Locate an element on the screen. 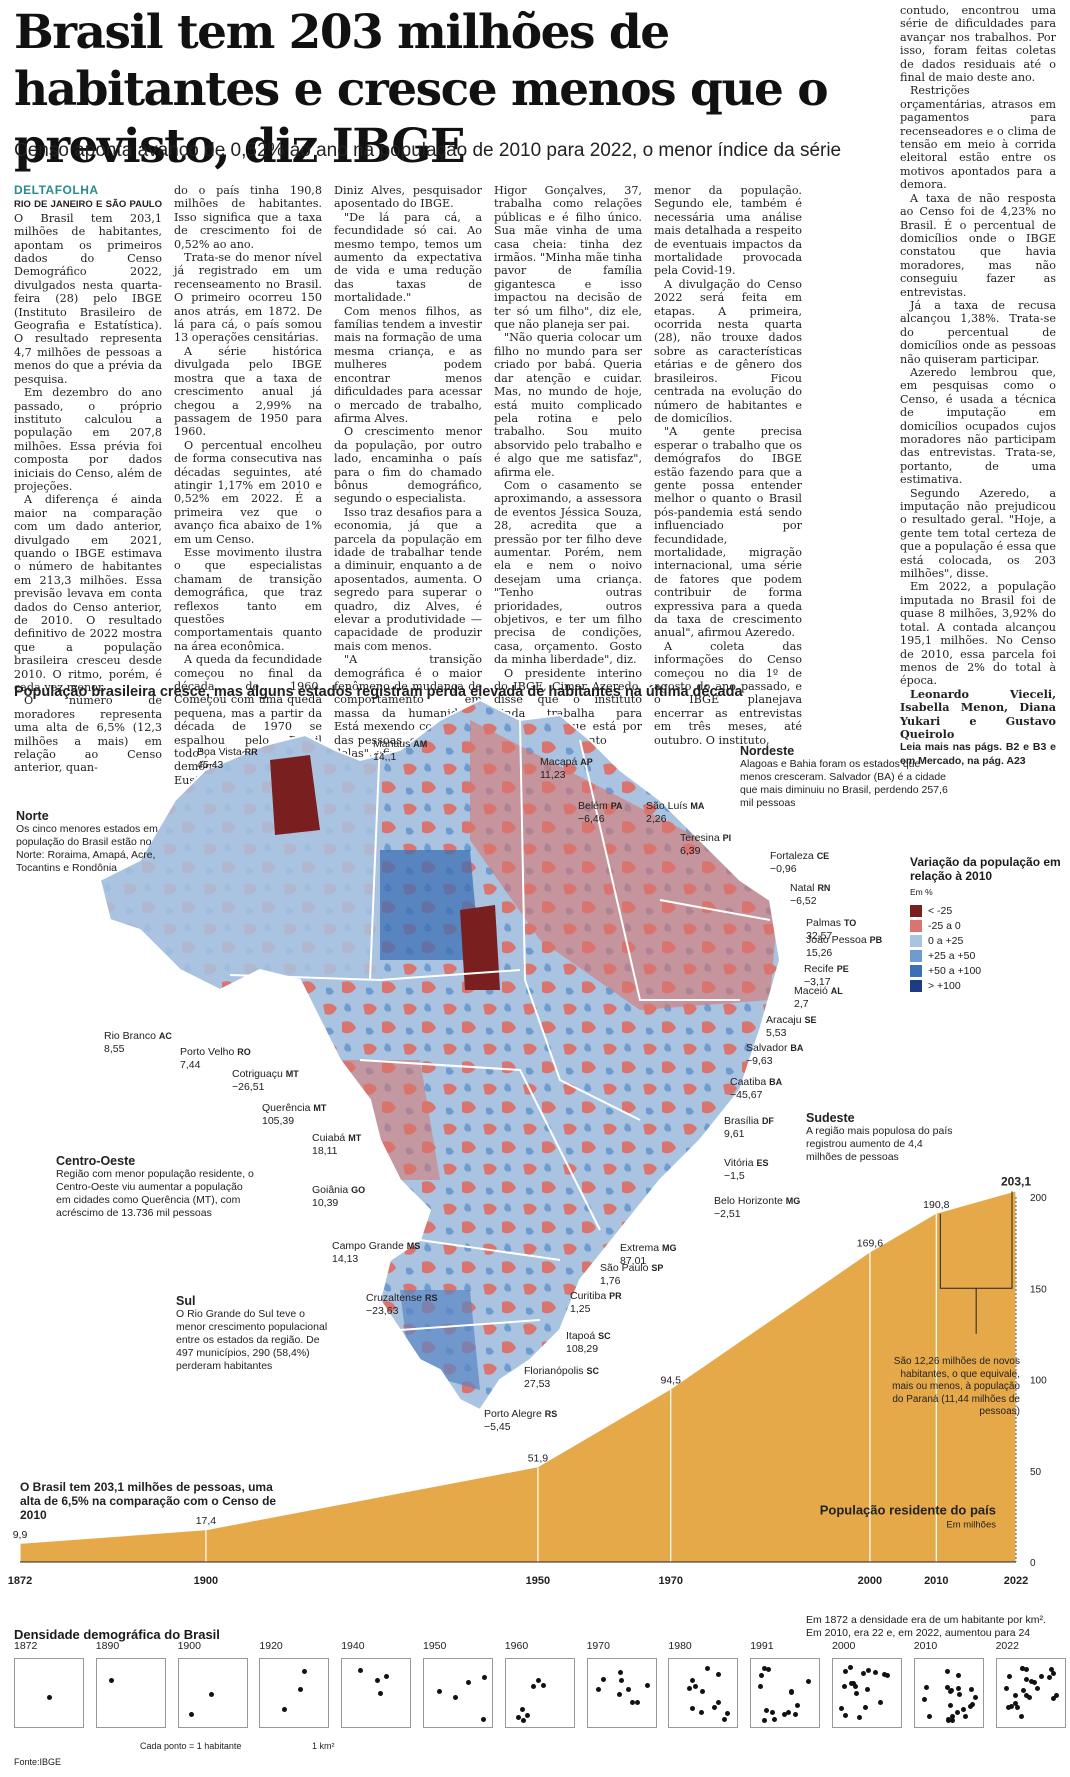 The image size is (1070, 1777). city-value: 45,43 is located at coordinates (210, 764).